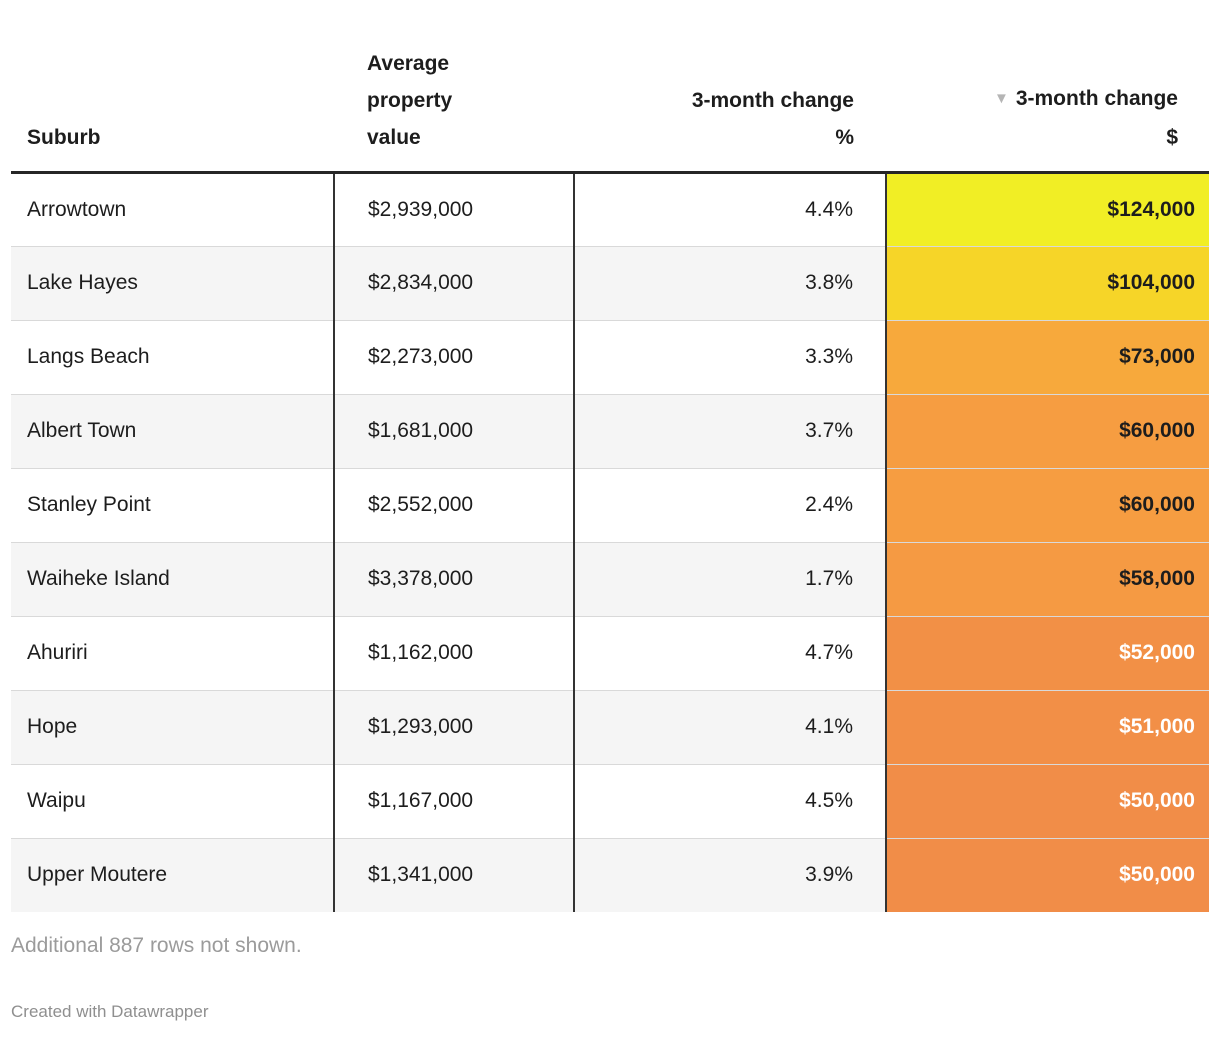  Describe the element at coordinates (453, 430) in the screenshot. I see `avg-property-value-cell: $1,681,000` at that location.